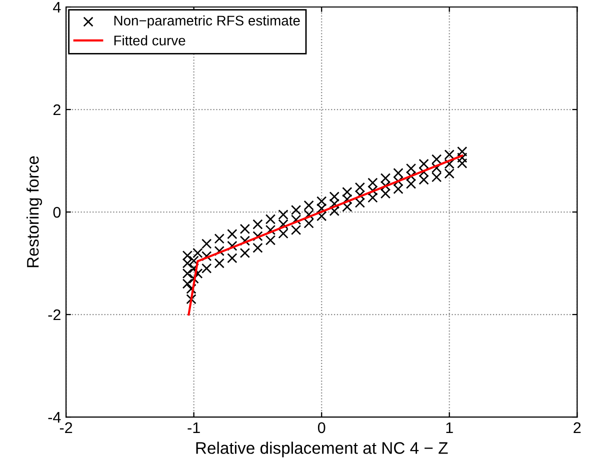  I want to click on legend-label: Non−parametric RFS estimate, so click(207, 21).